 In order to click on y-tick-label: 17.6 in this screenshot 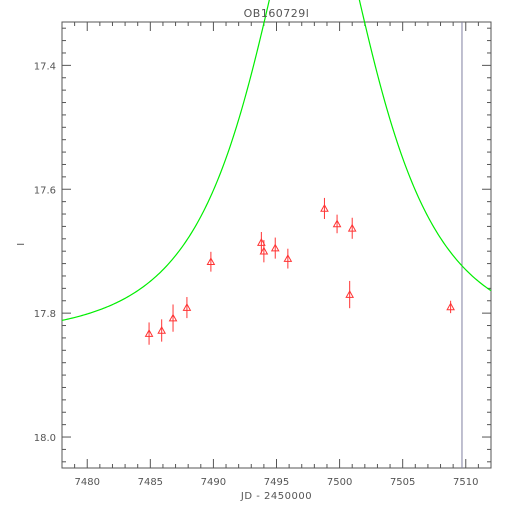, I will do `click(45, 190)`.